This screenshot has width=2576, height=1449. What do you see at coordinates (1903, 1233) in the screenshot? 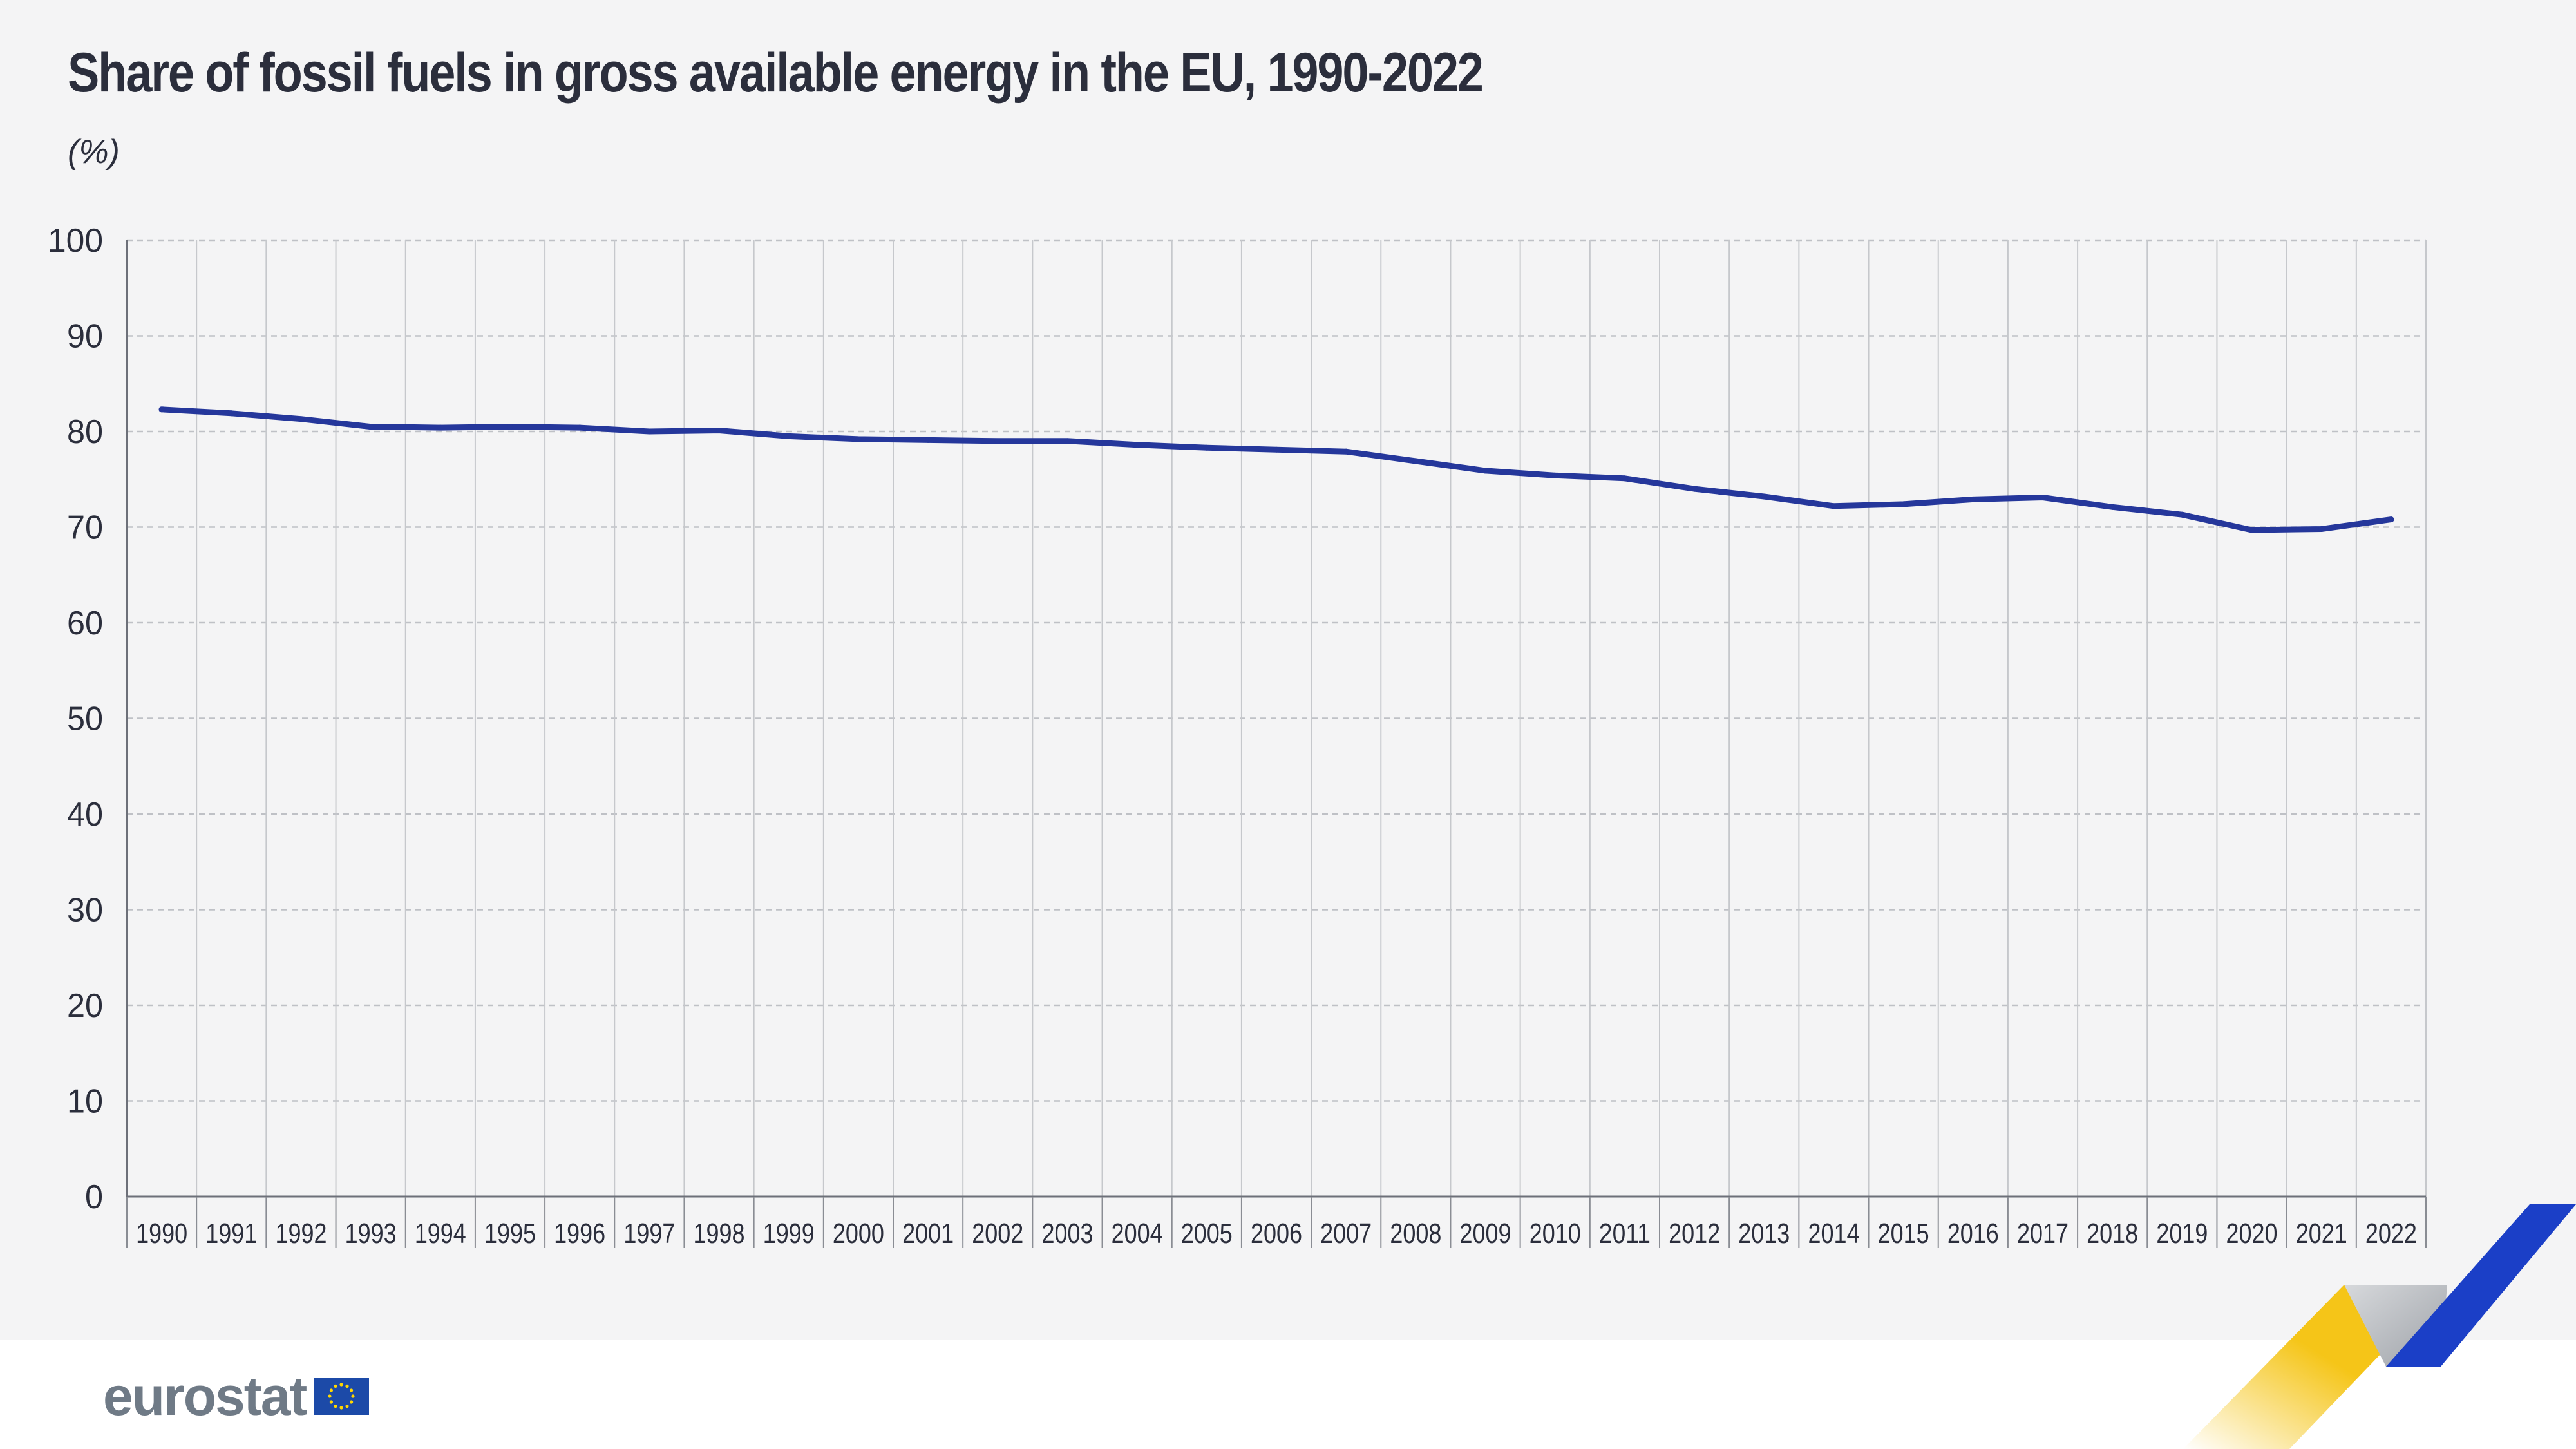
I see `x-tick-label: 2015` at bounding box center [1903, 1233].